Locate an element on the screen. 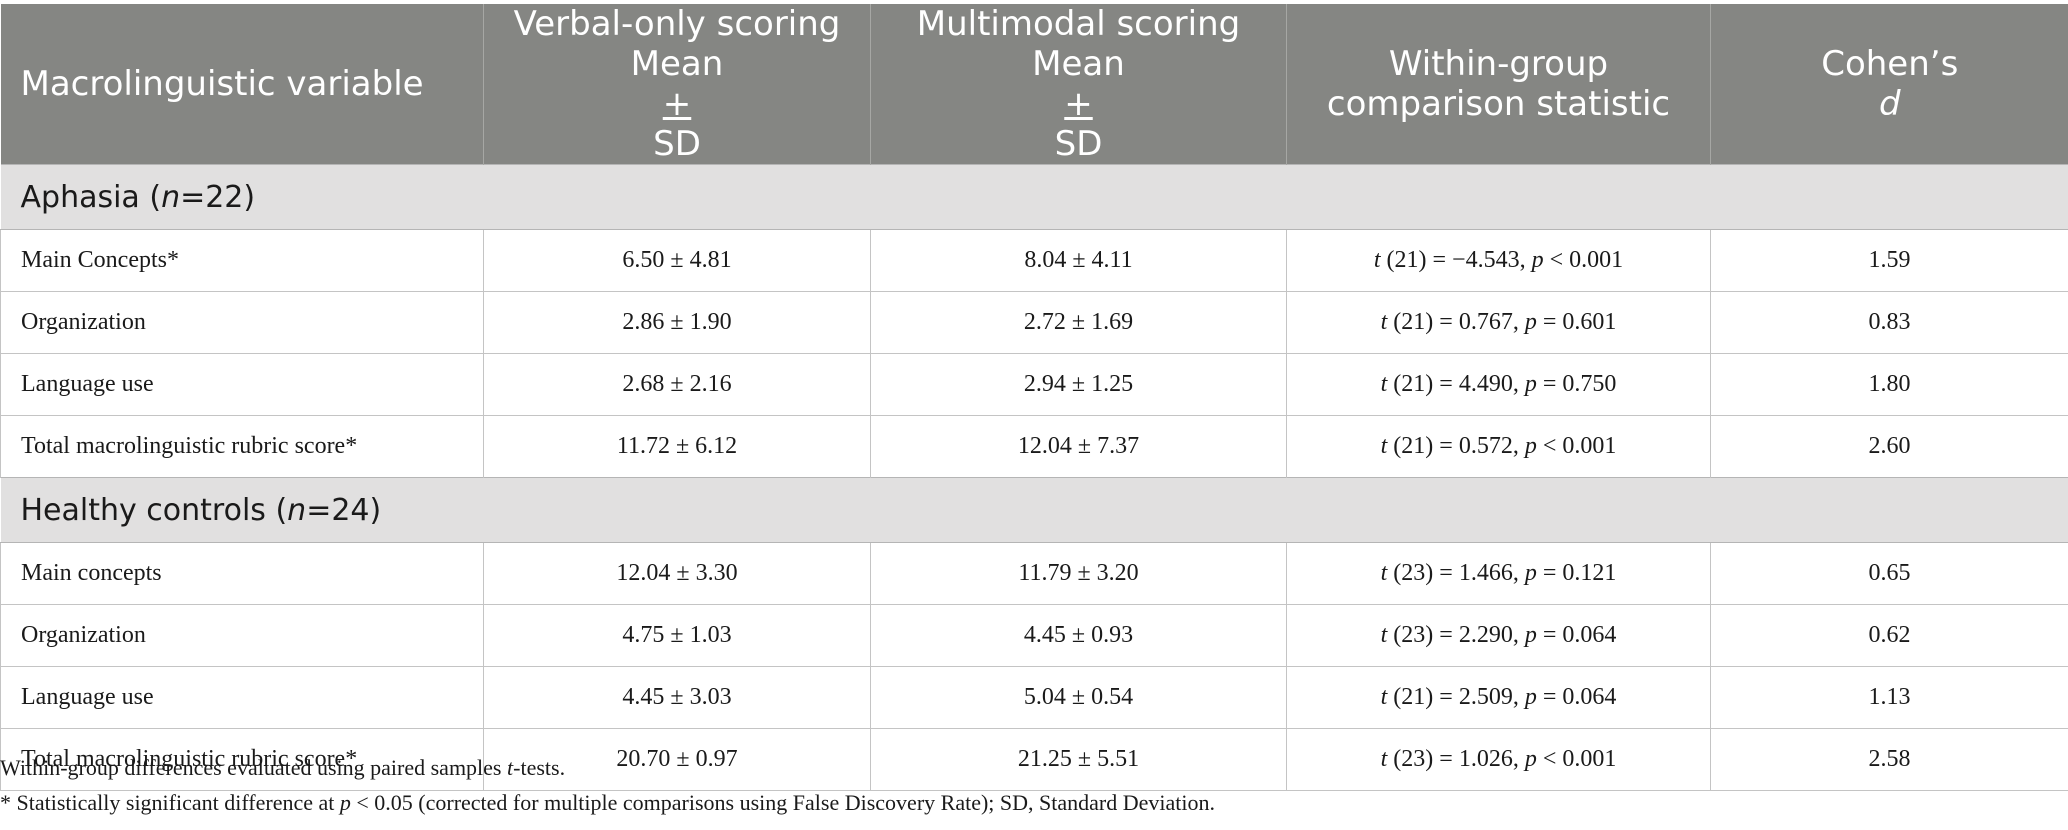 Image resolution: width=2068 pixels, height=830 pixels. header-variable: Macrolinguistic variable is located at coordinates (242, 84).